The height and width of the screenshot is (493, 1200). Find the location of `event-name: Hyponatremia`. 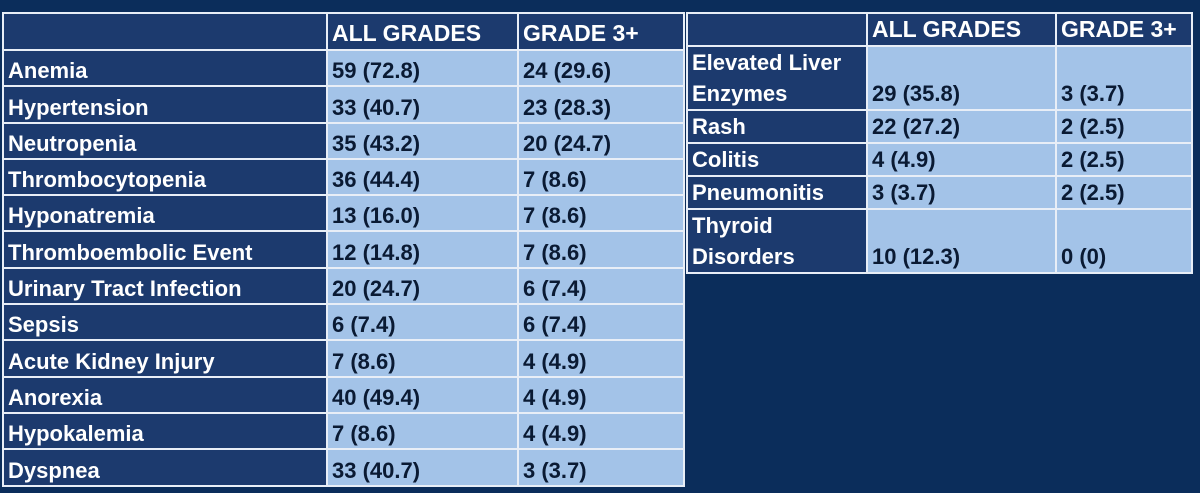

event-name: Hyponatremia is located at coordinates (165, 213).